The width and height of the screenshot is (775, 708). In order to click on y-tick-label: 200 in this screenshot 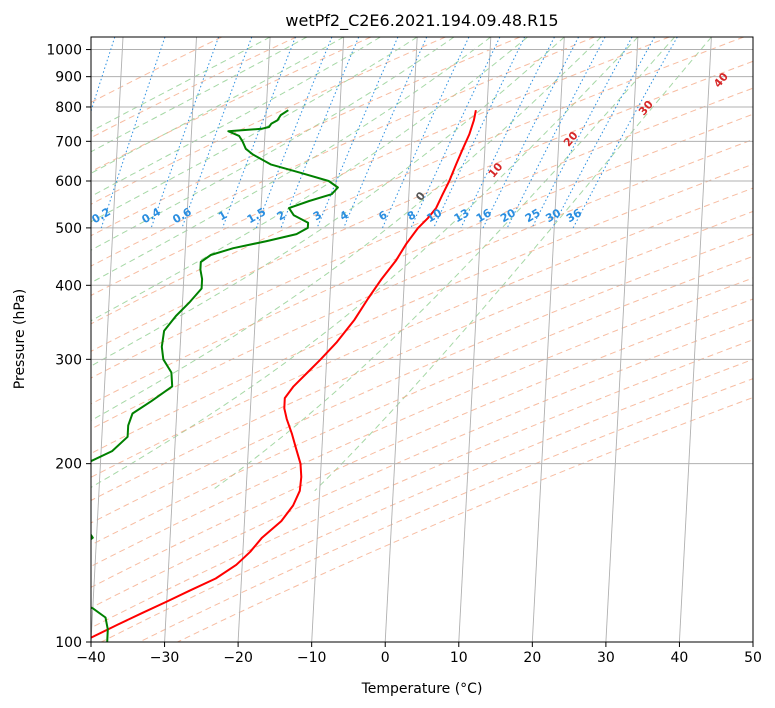, I will do `click(68, 465)`.